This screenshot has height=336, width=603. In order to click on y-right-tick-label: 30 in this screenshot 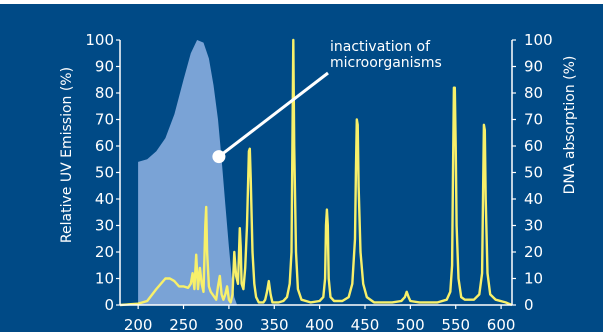, I will do `click(533, 226)`.